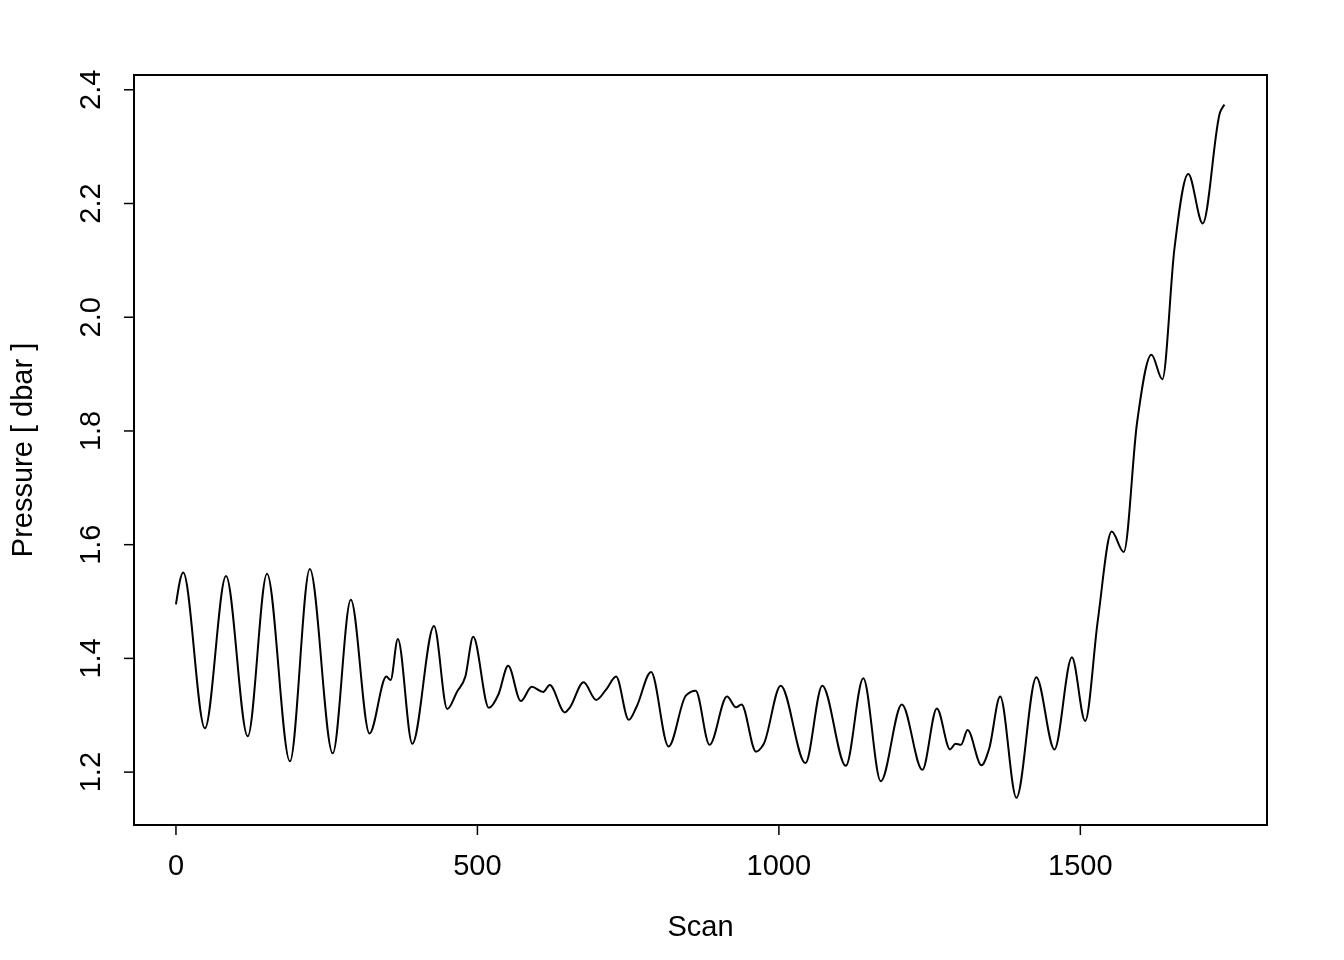 The image size is (1344, 960). What do you see at coordinates (1080, 865) in the screenshot?
I see `x-tick-label: 1500` at bounding box center [1080, 865].